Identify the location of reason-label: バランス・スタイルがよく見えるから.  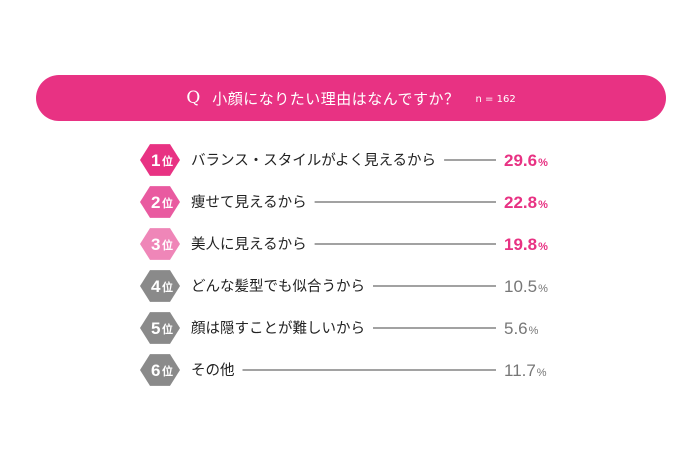
(313, 160).